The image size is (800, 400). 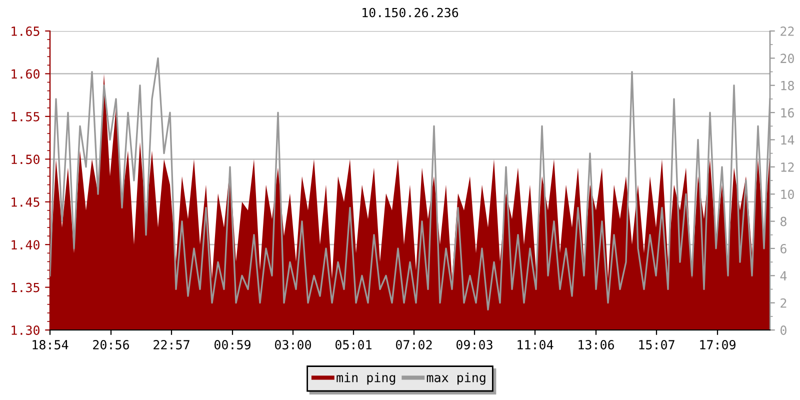 I want to click on y-tick-label: 1.60, so click(x=26, y=74).